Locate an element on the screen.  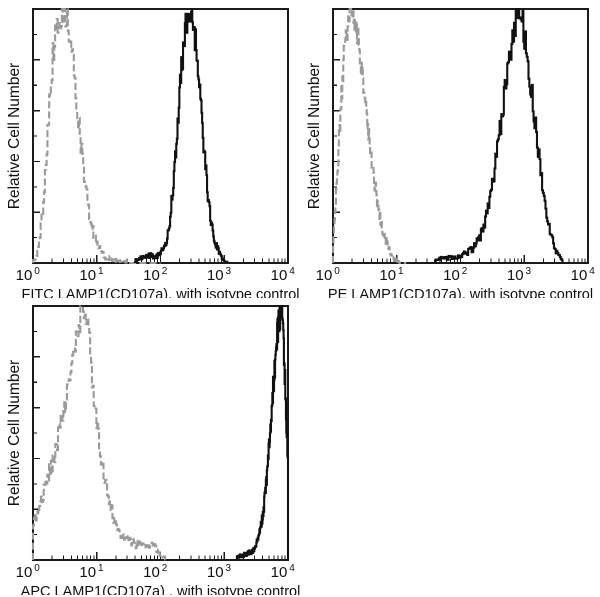
x-axis-label: PE LAMP1(CD107a), with isotype control is located at coordinates (460, 292).